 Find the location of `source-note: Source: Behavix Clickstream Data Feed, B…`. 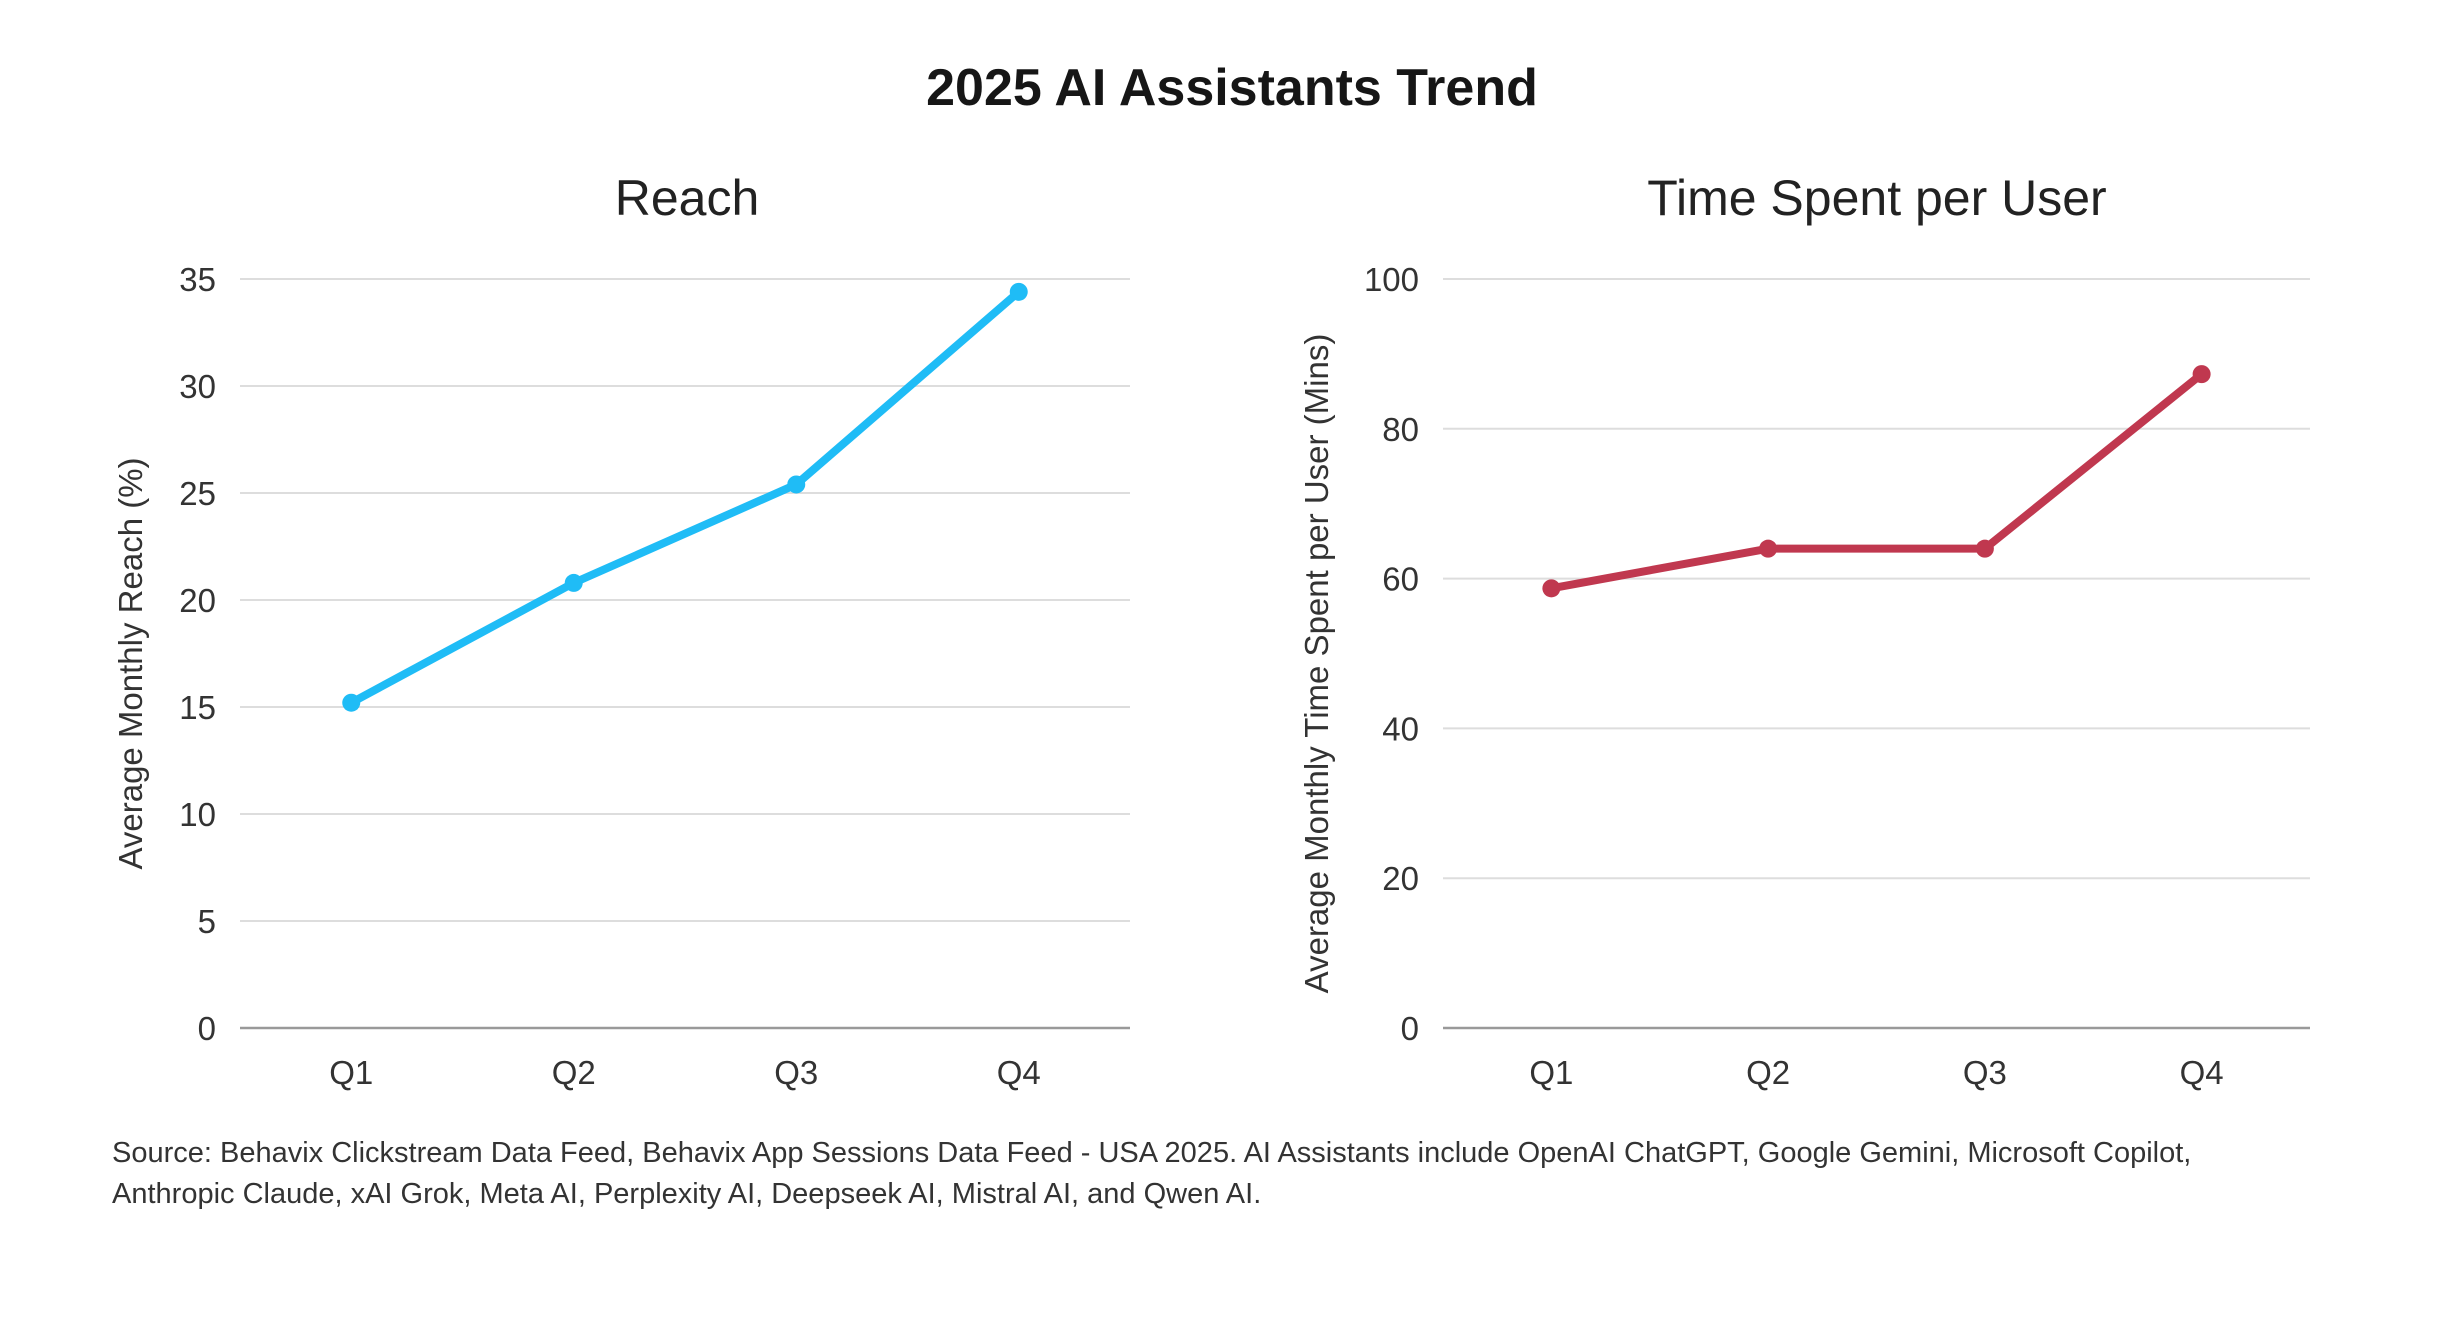

source-note: Source: Behavix Clickstream Data Feed, B… is located at coordinates (1152, 1173).